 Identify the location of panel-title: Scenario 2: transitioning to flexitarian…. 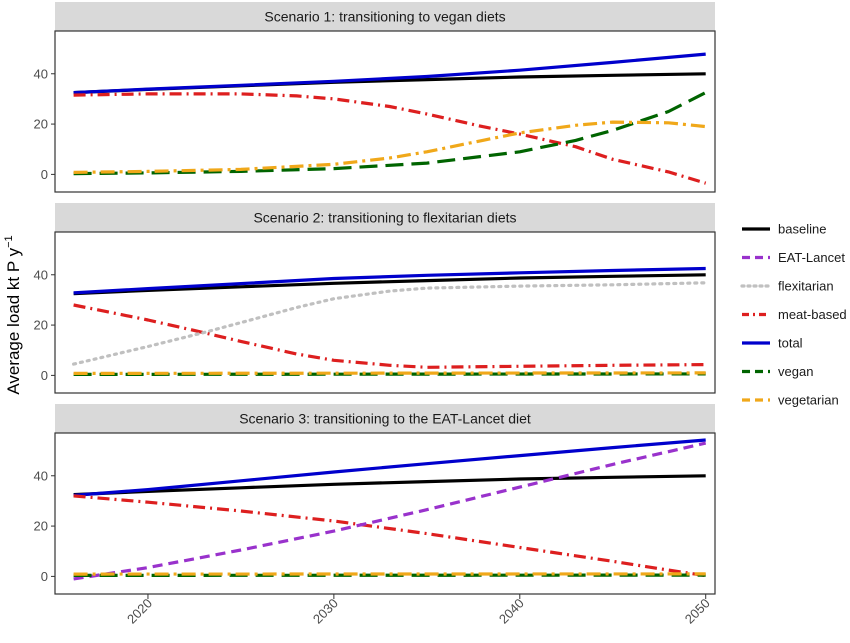
(384, 218).